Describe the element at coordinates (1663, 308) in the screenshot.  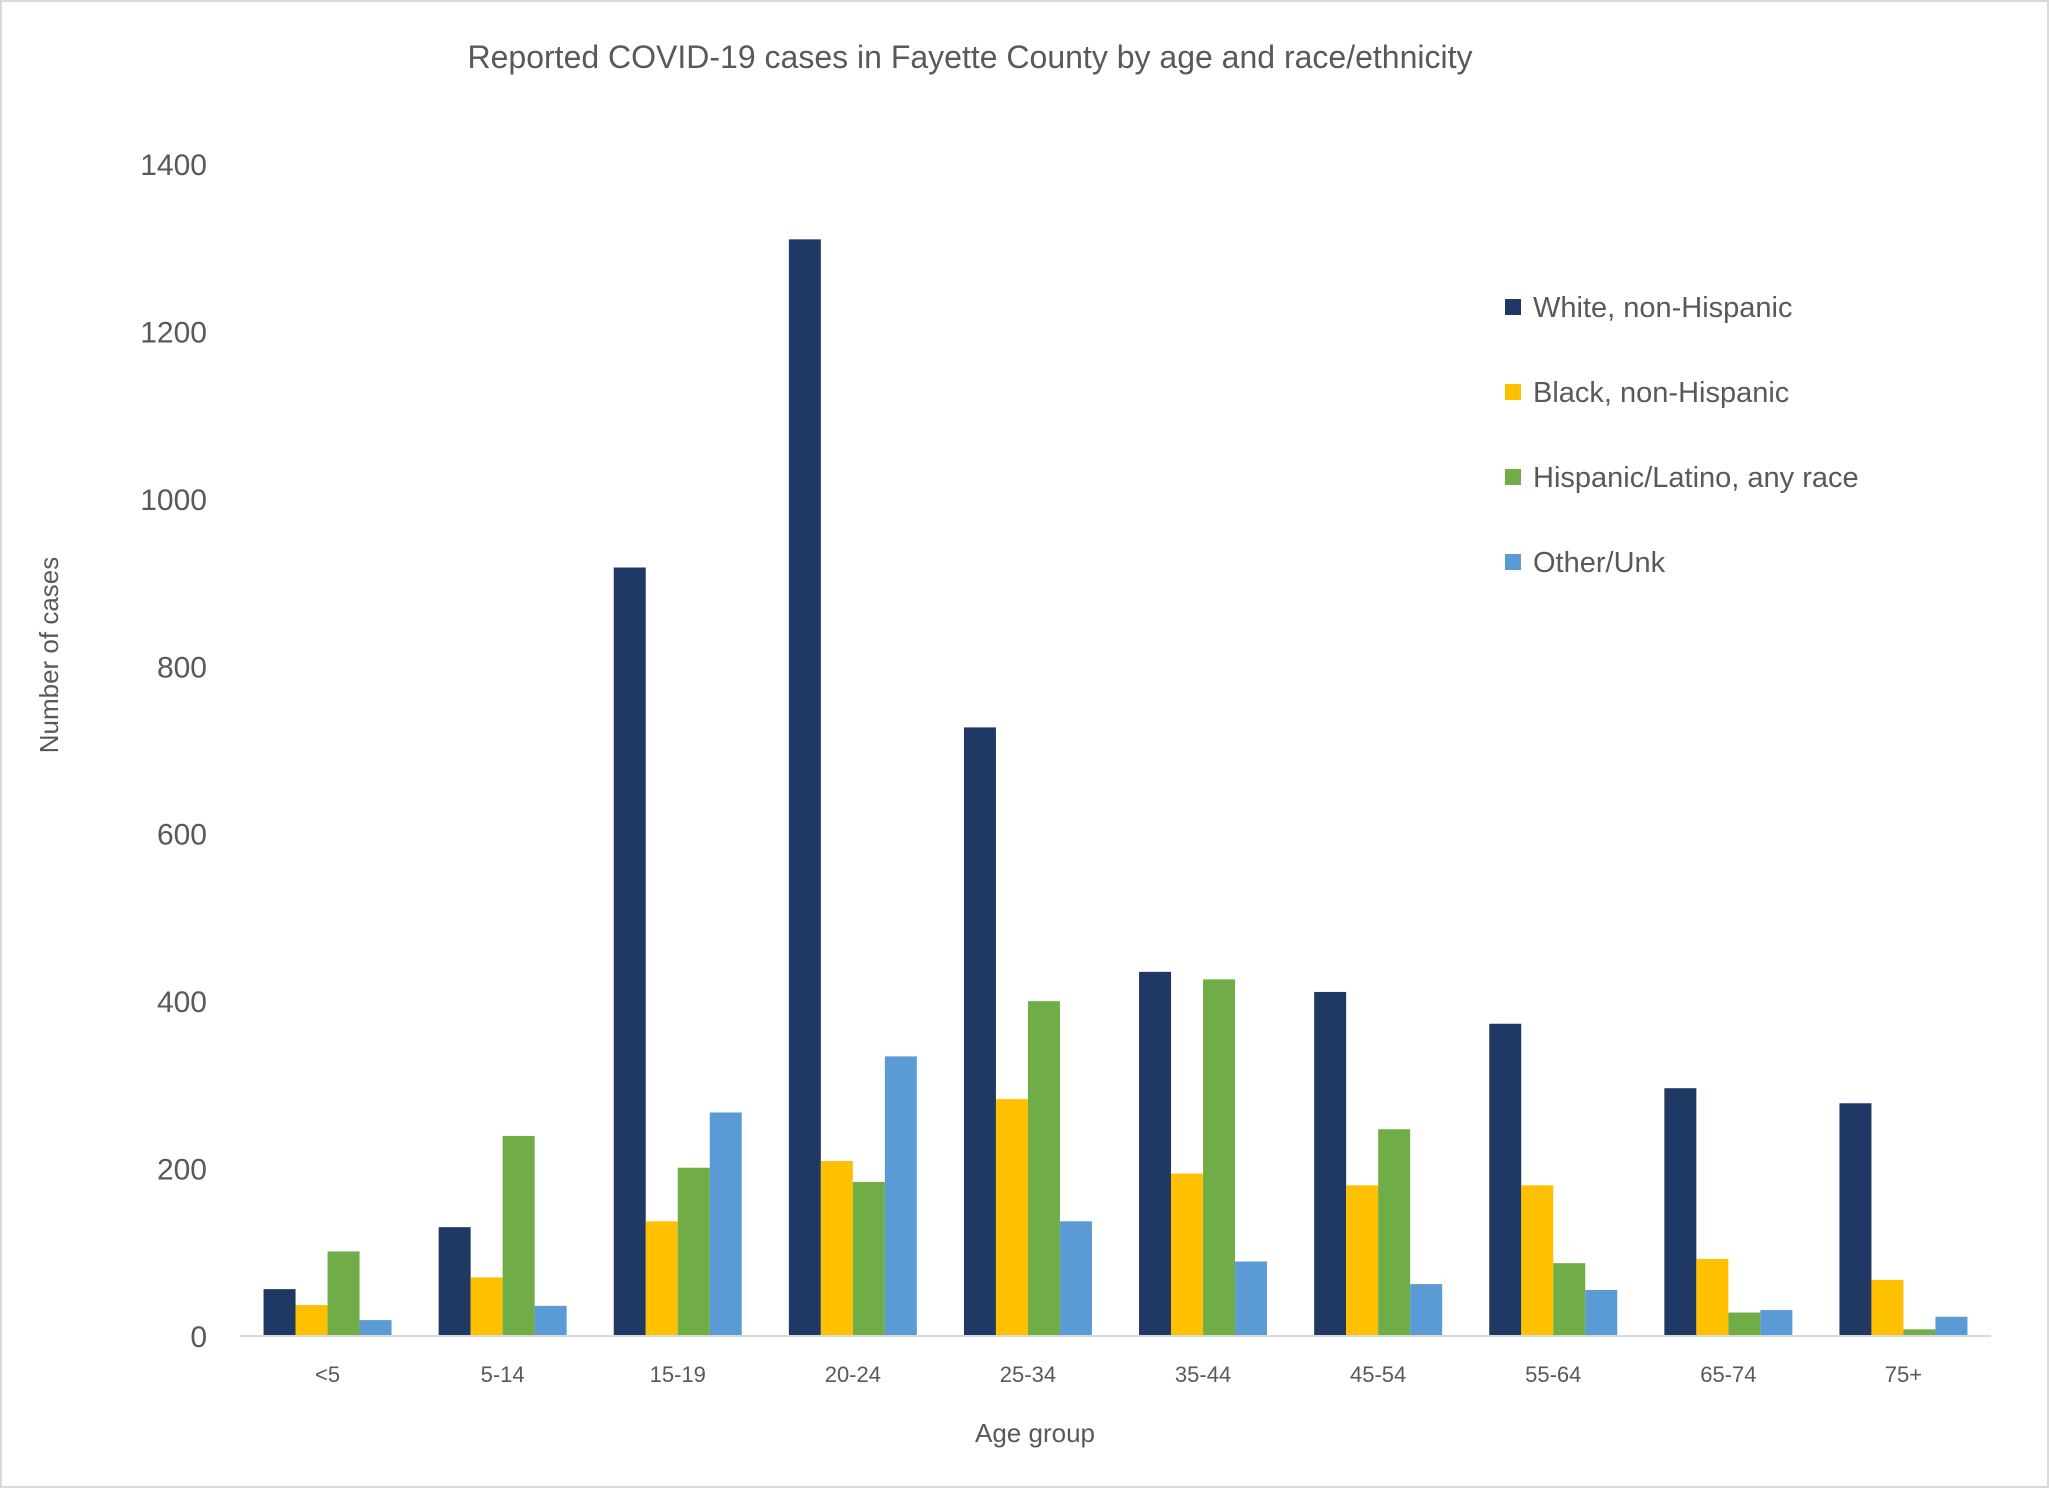
I see `legend-label: White, non-Hispanic` at that location.